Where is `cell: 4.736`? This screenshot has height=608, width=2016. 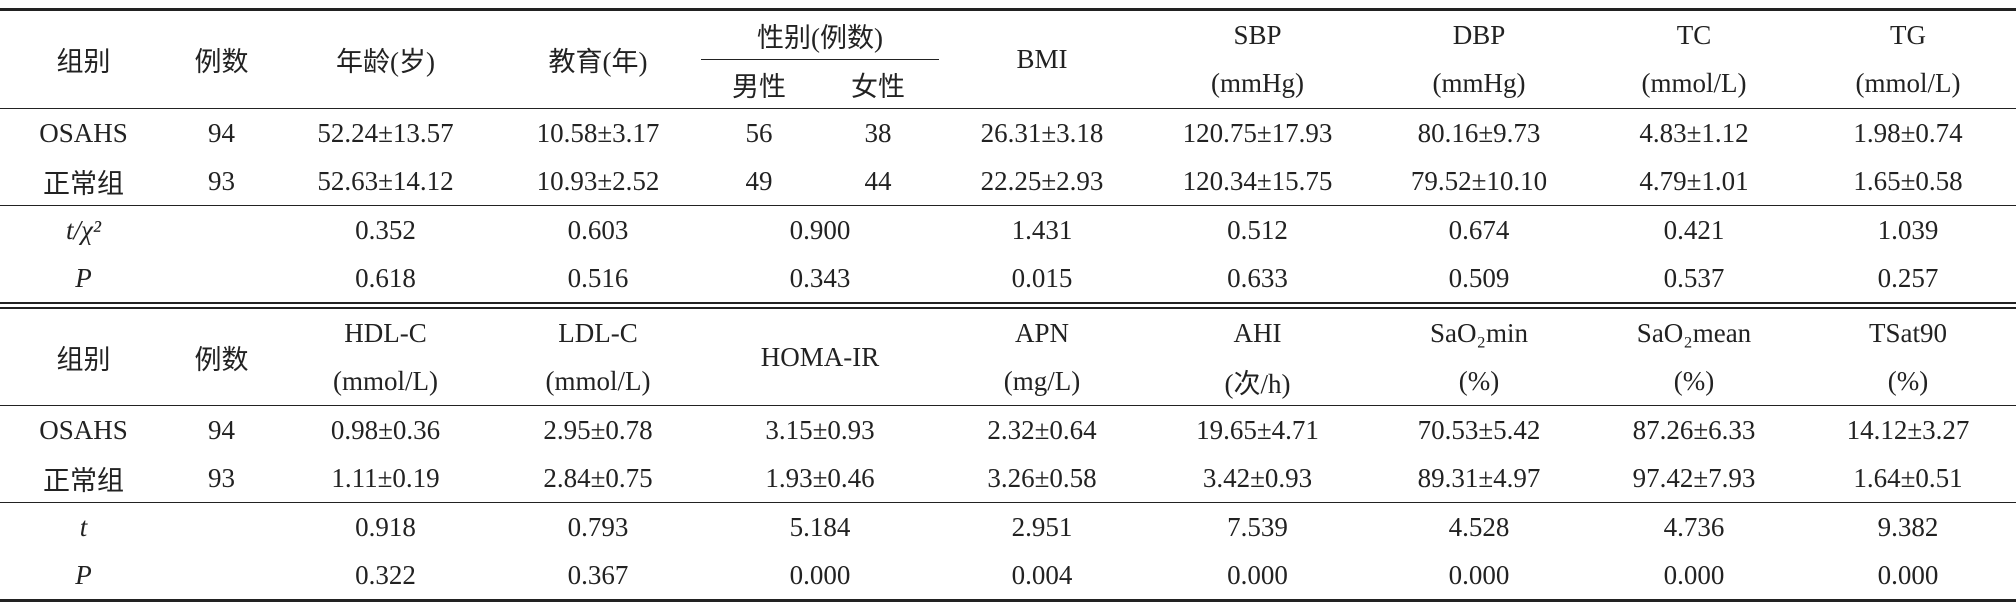 cell: 4.736 is located at coordinates (1694, 526).